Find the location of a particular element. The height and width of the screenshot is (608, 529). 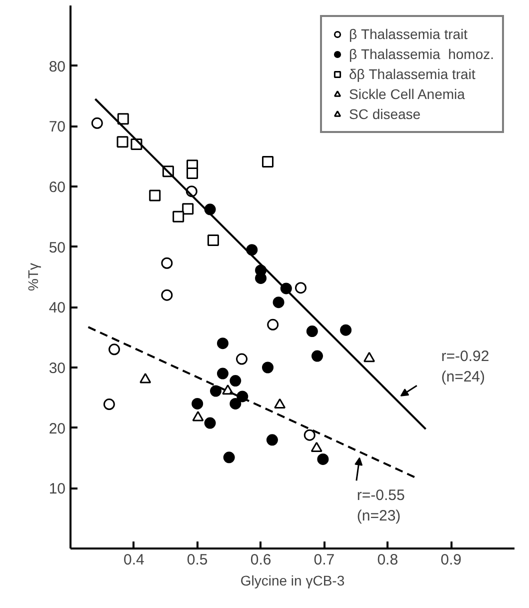

x-tick-label: 0.7 is located at coordinates (324, 560).